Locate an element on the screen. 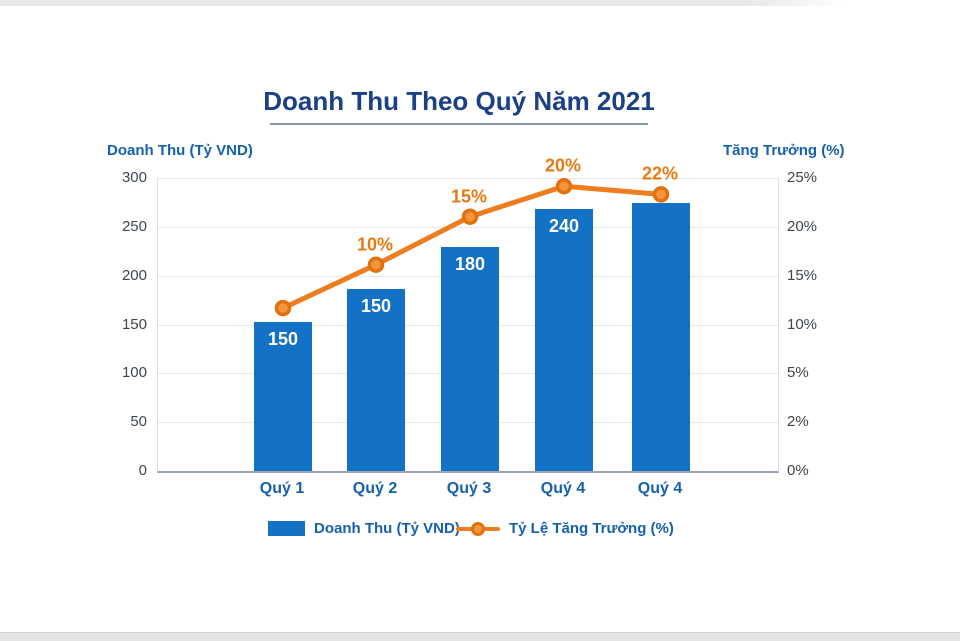  legend-bar-swatch-icon is located at coordinates (286, 528).